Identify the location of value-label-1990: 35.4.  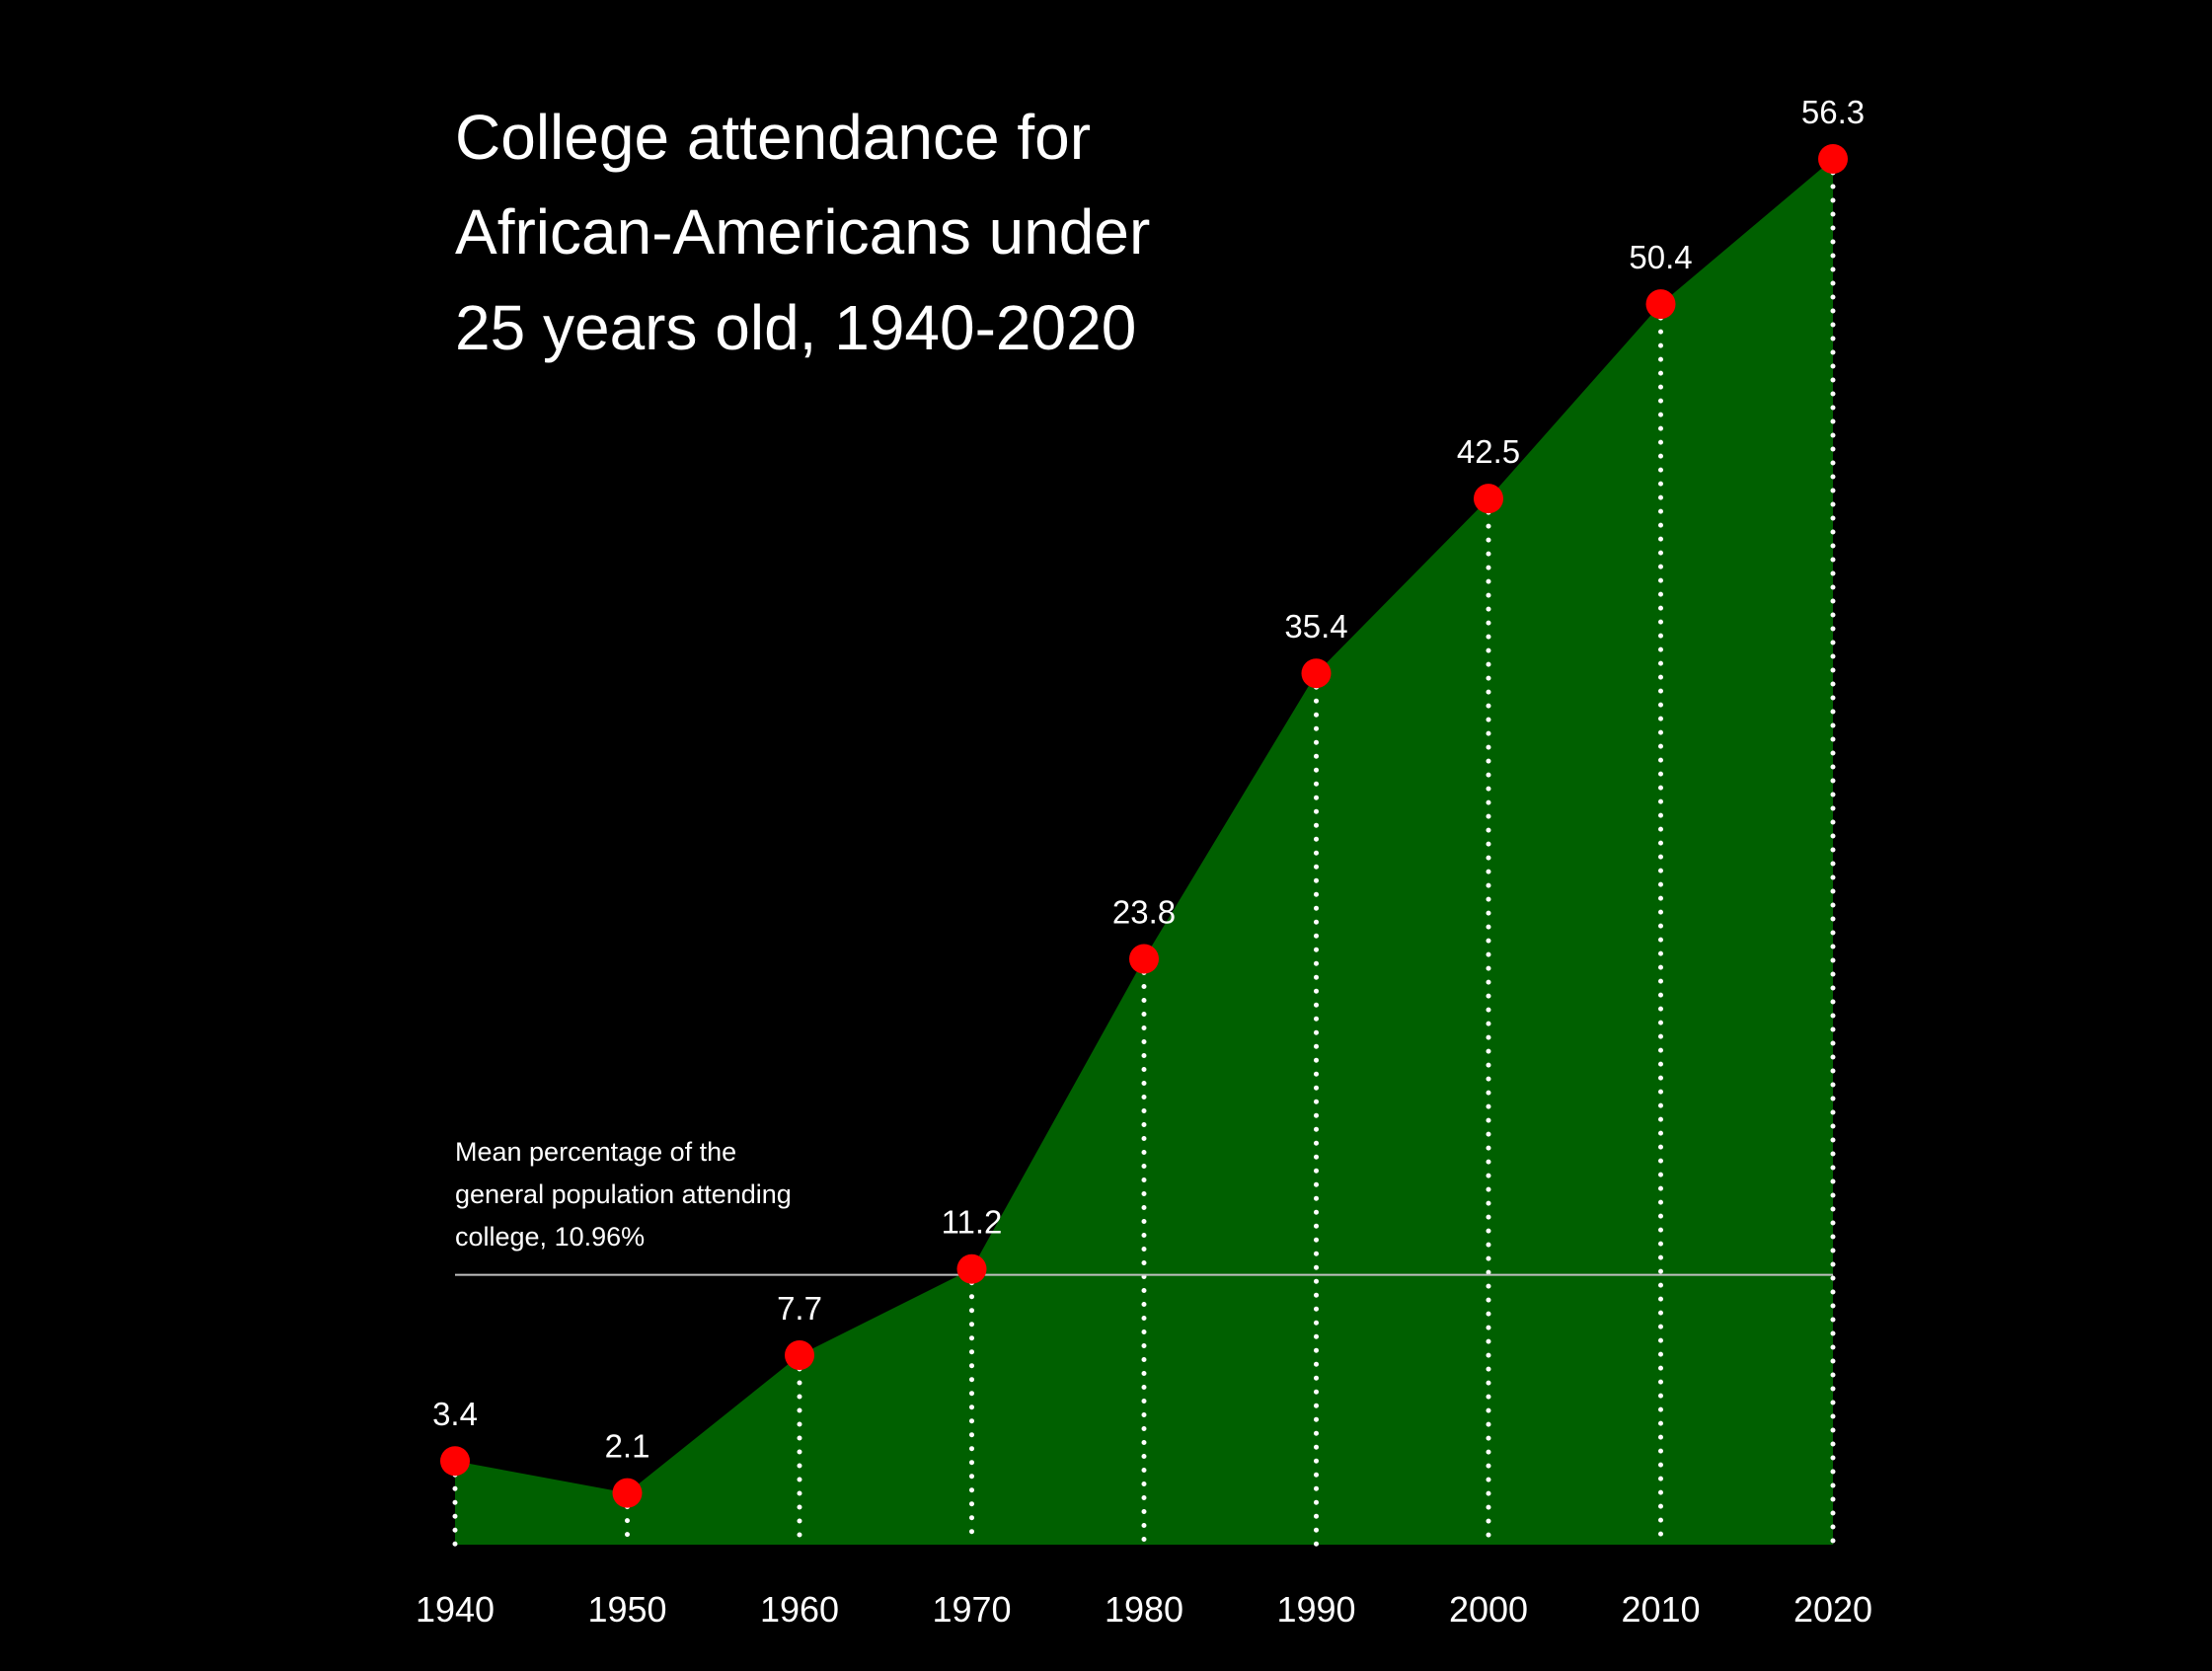
(1315, 626).